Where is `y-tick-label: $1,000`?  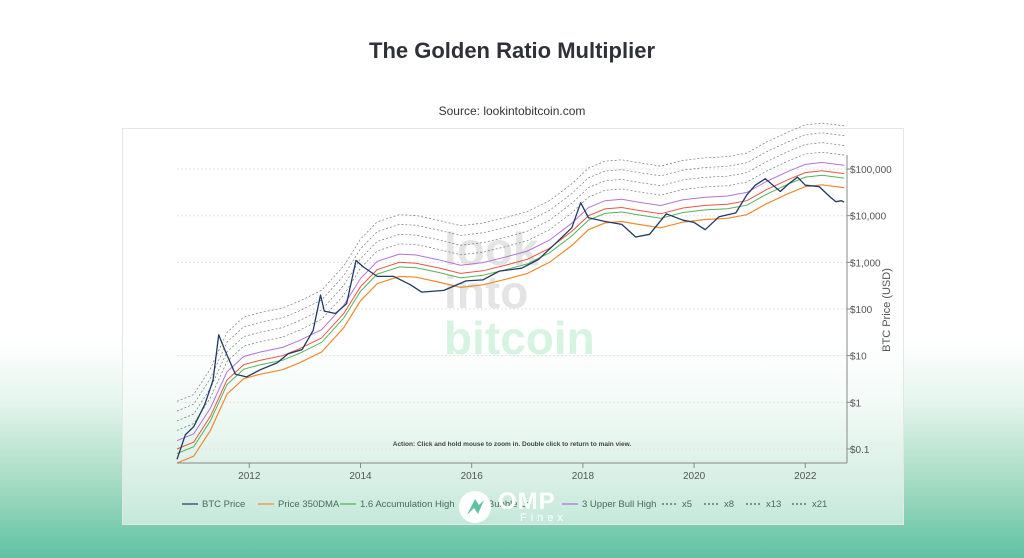
y-tick-label: $1,000 is located at coordinates (865, 263).